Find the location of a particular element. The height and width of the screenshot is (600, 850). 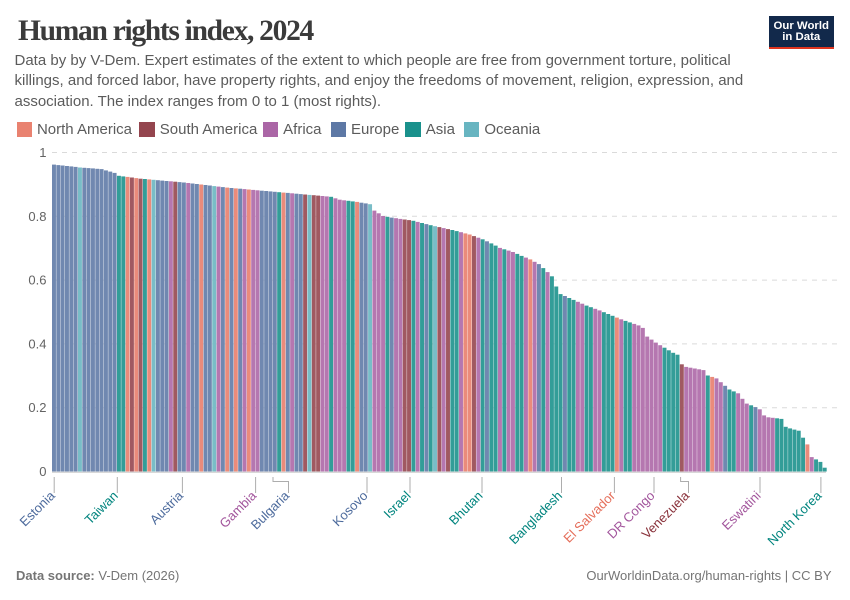

svg-text: 1 is located at coordinates (42, 152).